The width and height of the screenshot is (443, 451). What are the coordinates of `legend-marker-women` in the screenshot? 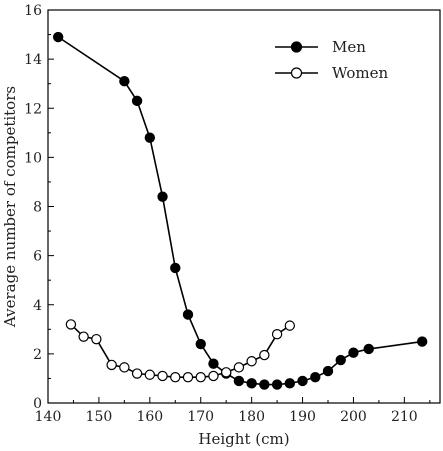 It's located at (296, 73).